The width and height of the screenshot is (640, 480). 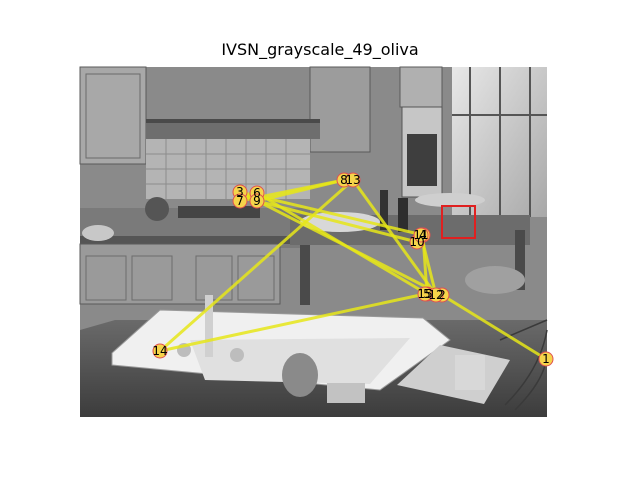 I want to click on fixation-label: 11, so click(x=420, y=235).